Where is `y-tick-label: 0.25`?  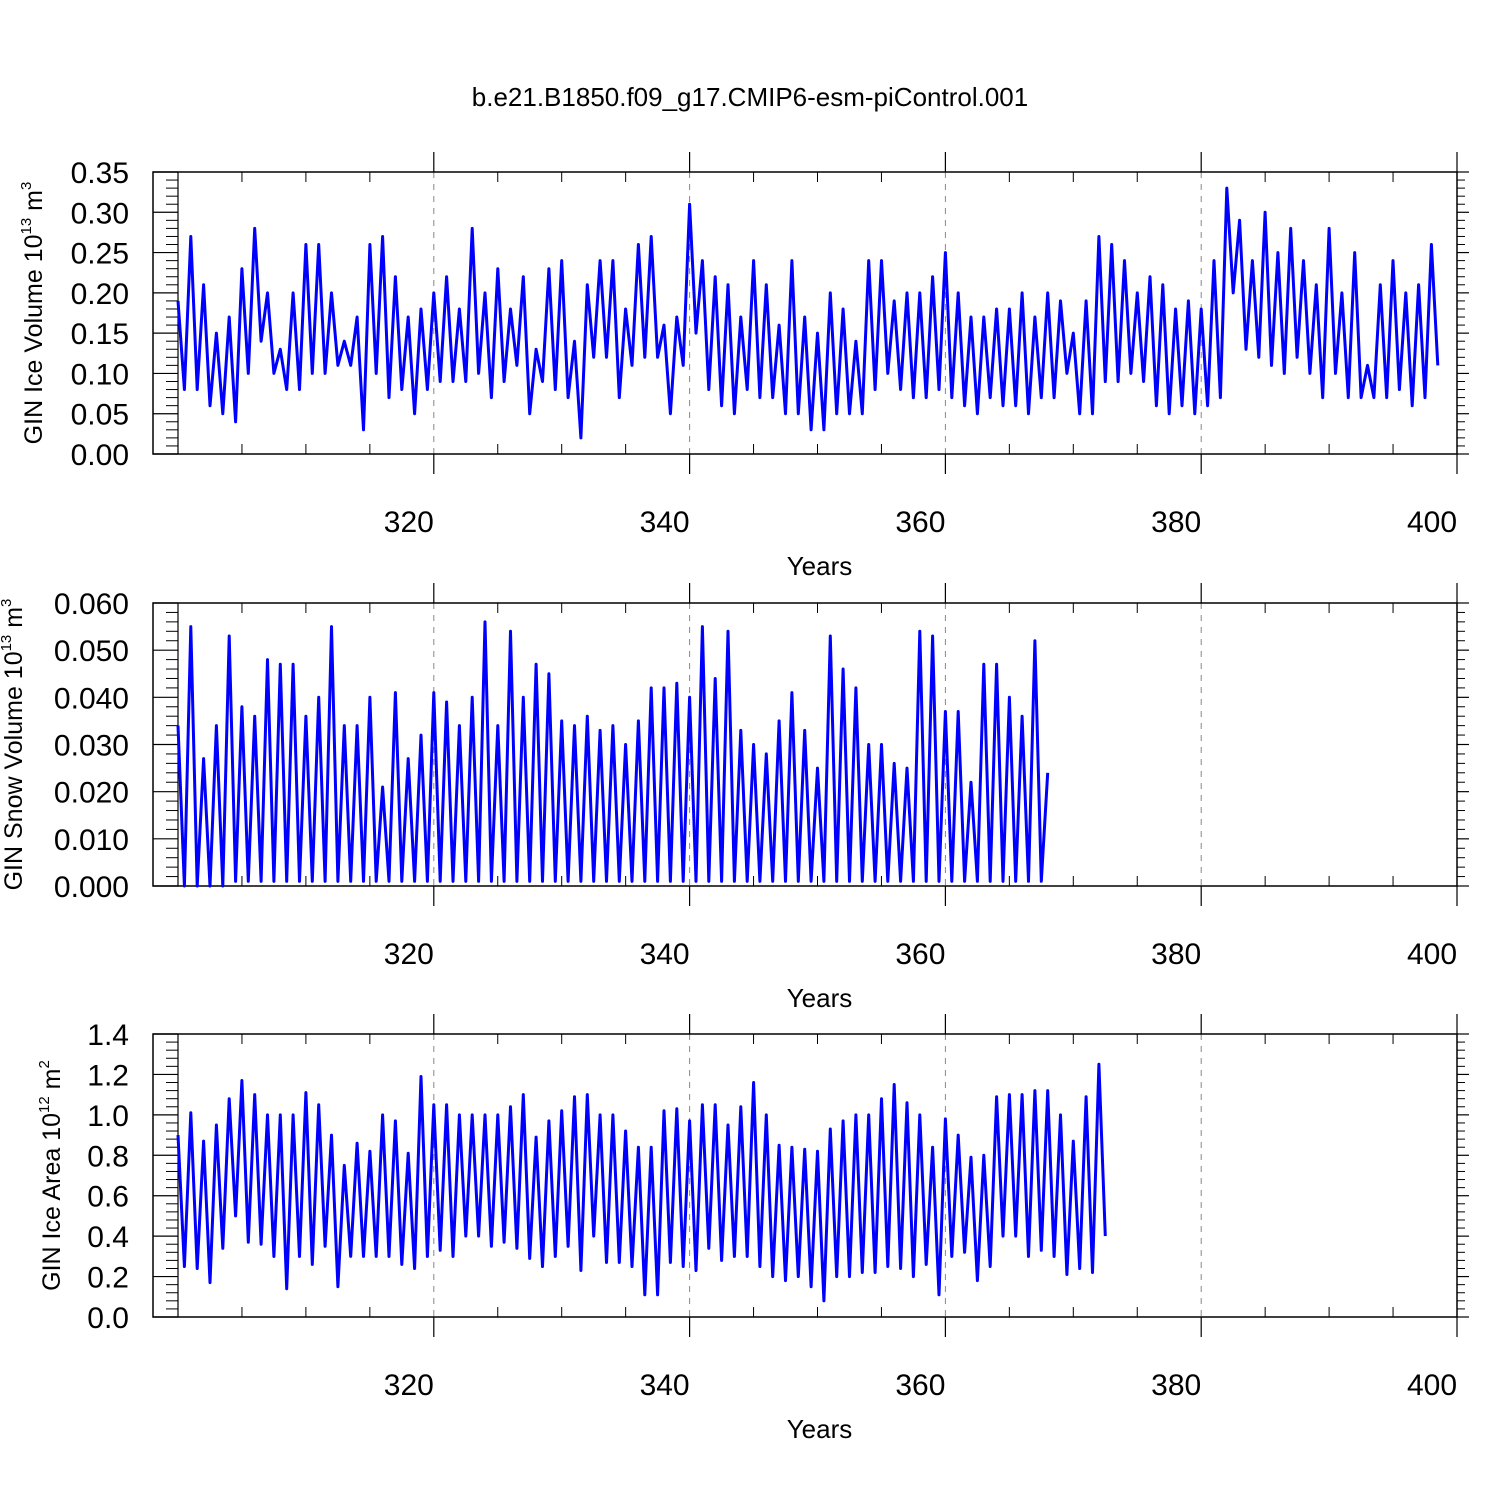
y-tick-label: 0.25 is located at coordinates (100, 254).